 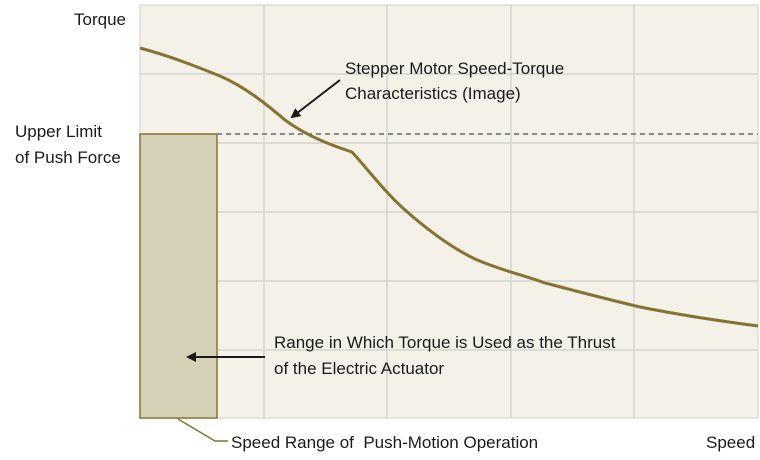 What do you see at coordinates (58, 131) in the screenshot?
I see `upper-limit-label-line1: Upper Limit` at bounding box center [58, 131].